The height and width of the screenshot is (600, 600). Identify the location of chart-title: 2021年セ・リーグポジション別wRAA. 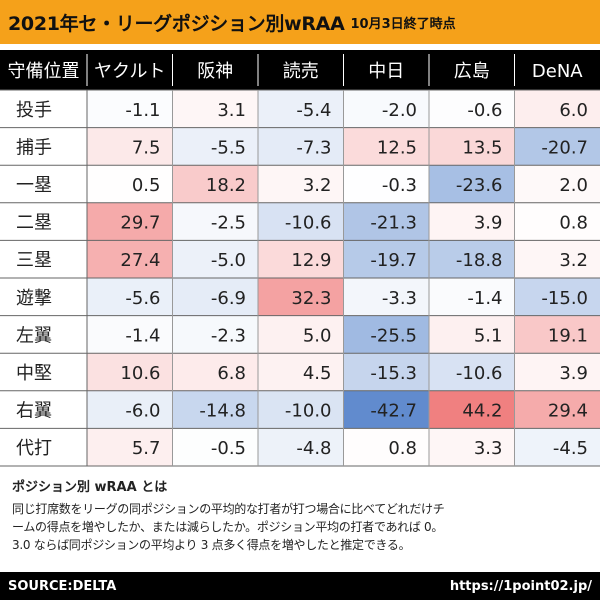
(176, 23).